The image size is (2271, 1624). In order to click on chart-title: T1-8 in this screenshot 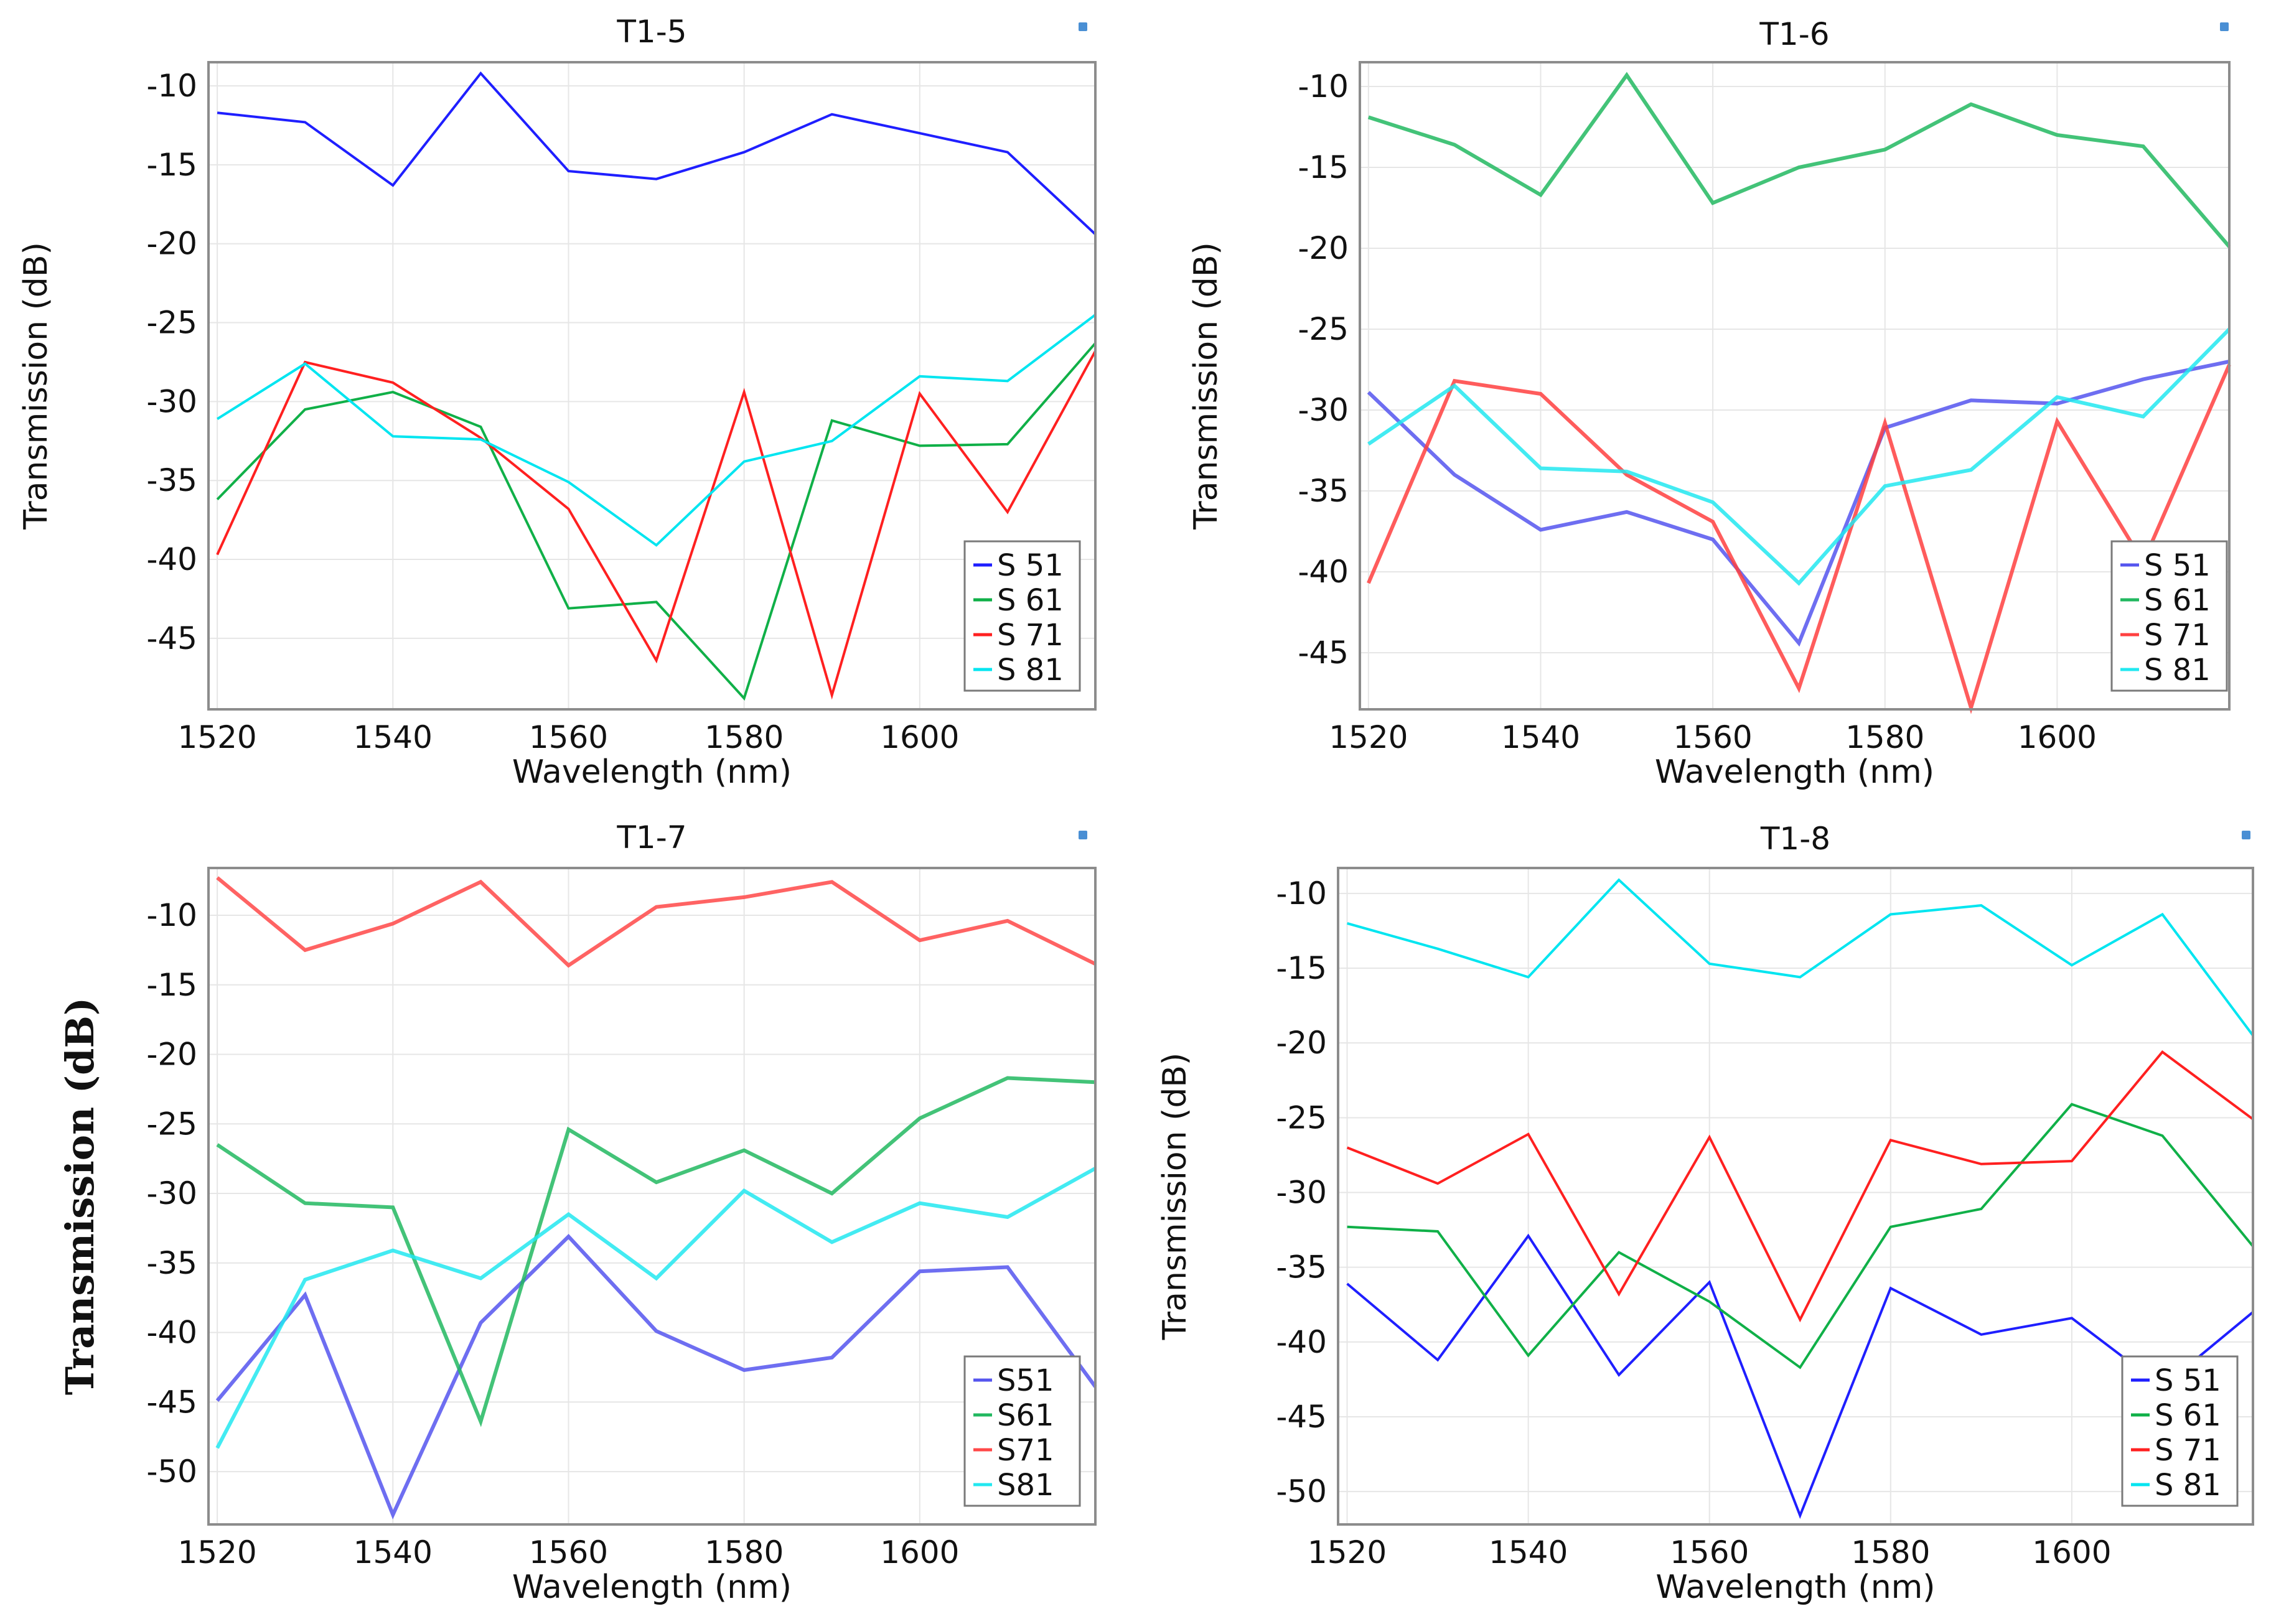, I will do `click(1795, 839)`.